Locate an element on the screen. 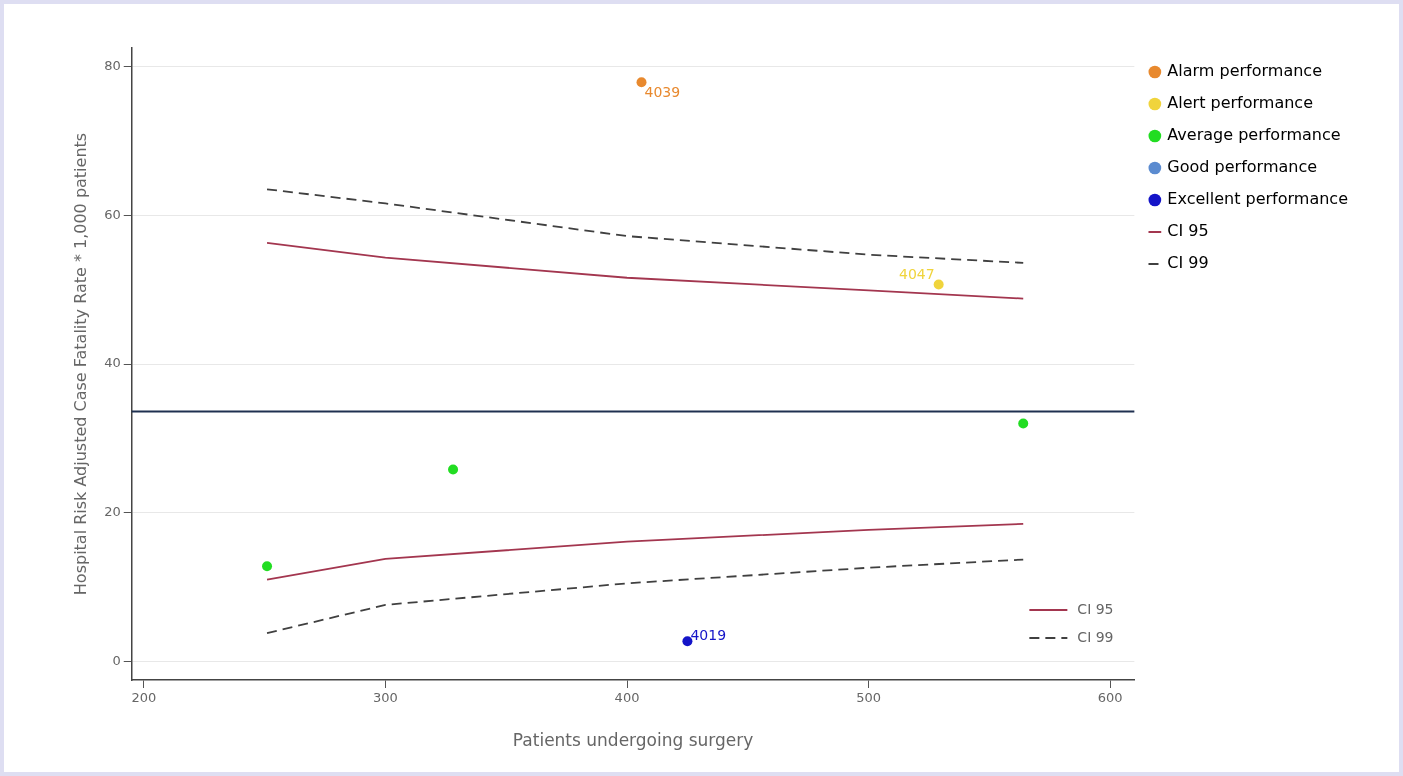  legend-label: Alert performance is located at coordinates (1240, 103).